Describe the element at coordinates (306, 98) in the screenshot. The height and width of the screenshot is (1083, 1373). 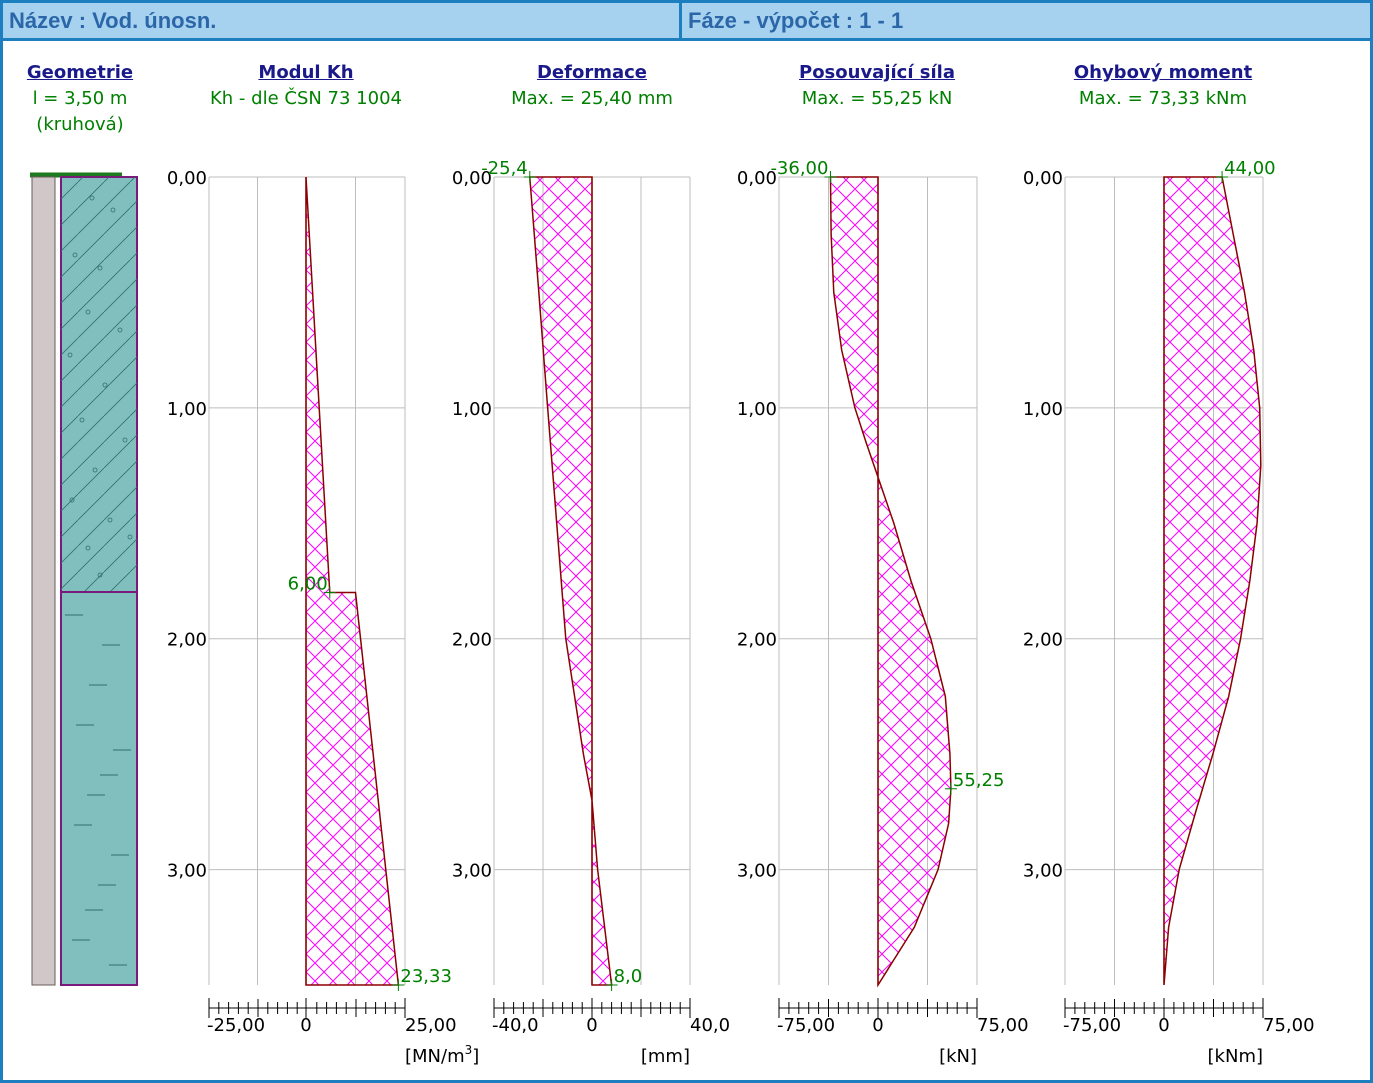
I see `modulus-method: Kh - dle ČSN 73 1004` at that location.